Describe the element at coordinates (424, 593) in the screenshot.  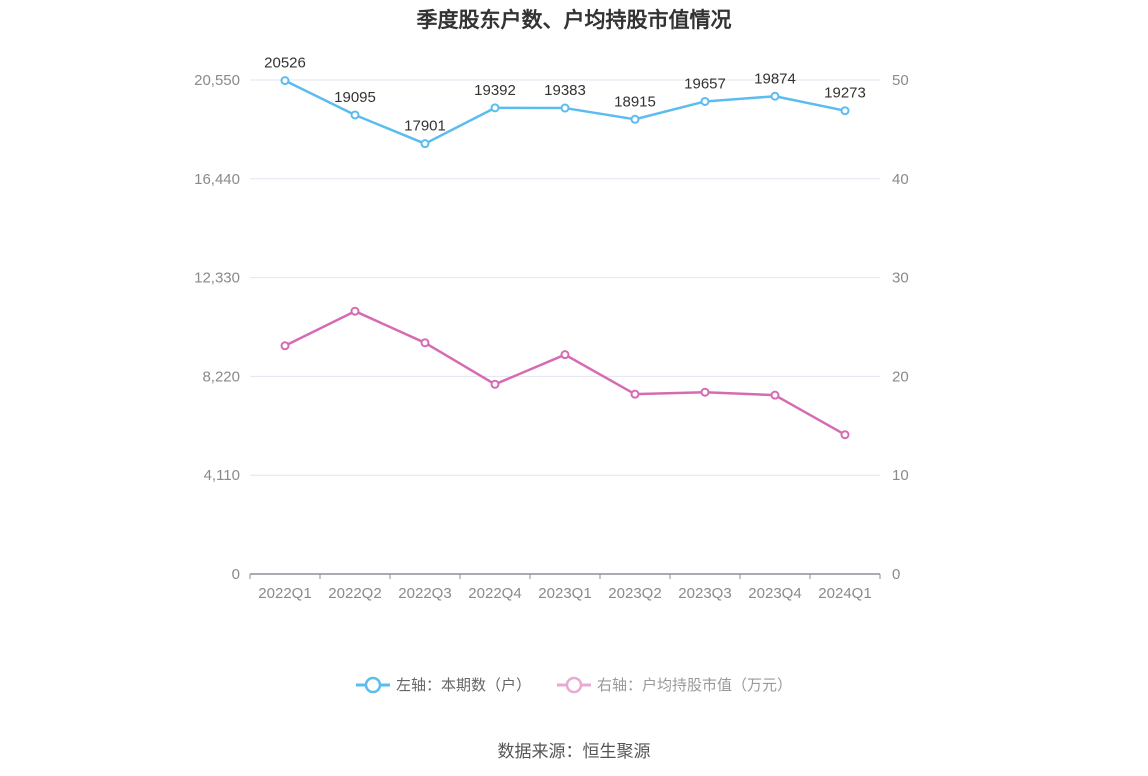
I see `x-axis-tick-label: 2022Q3` at that location.